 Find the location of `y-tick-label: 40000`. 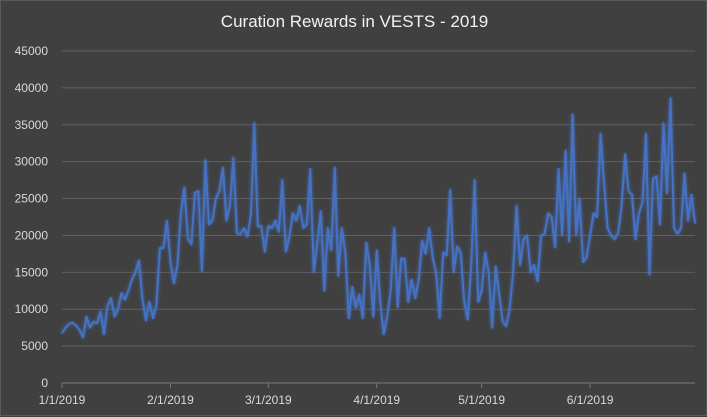

y-tick-label: 40000 is located at coordinates (32, 88).